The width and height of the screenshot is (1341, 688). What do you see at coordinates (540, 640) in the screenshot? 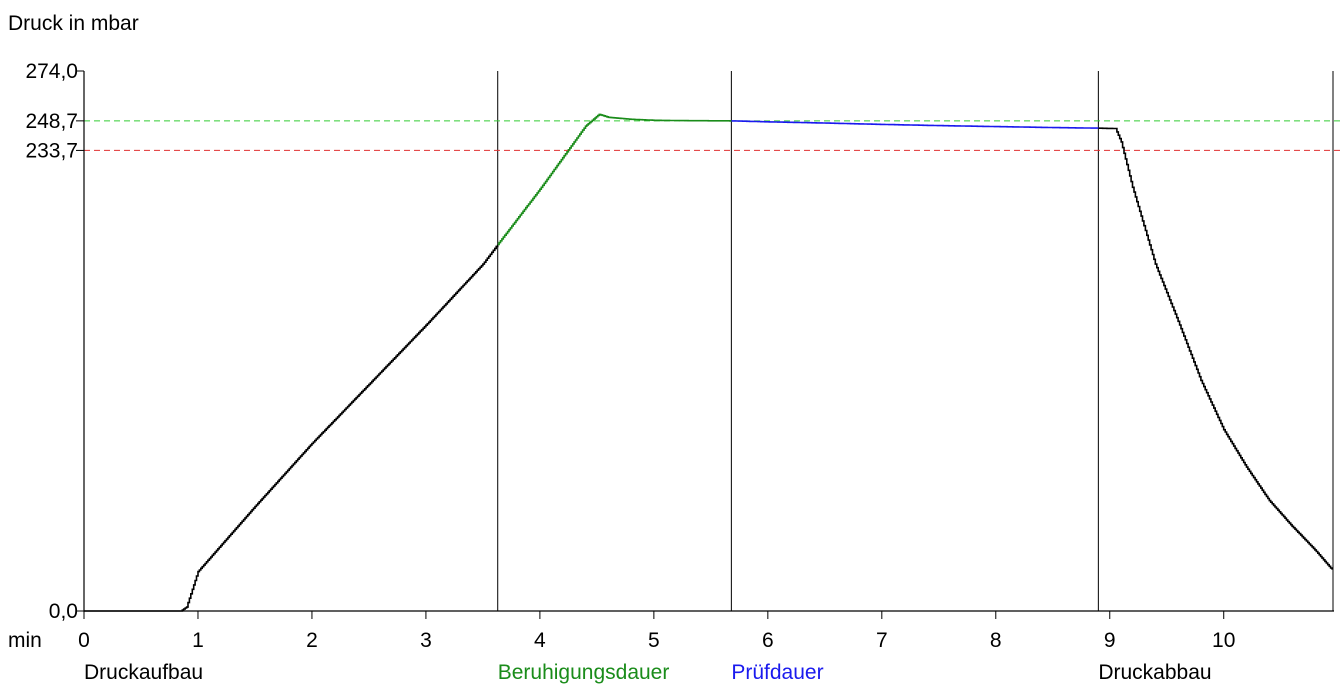
I see `x-tick-label-4: 4` at bounding box center [540, 640].